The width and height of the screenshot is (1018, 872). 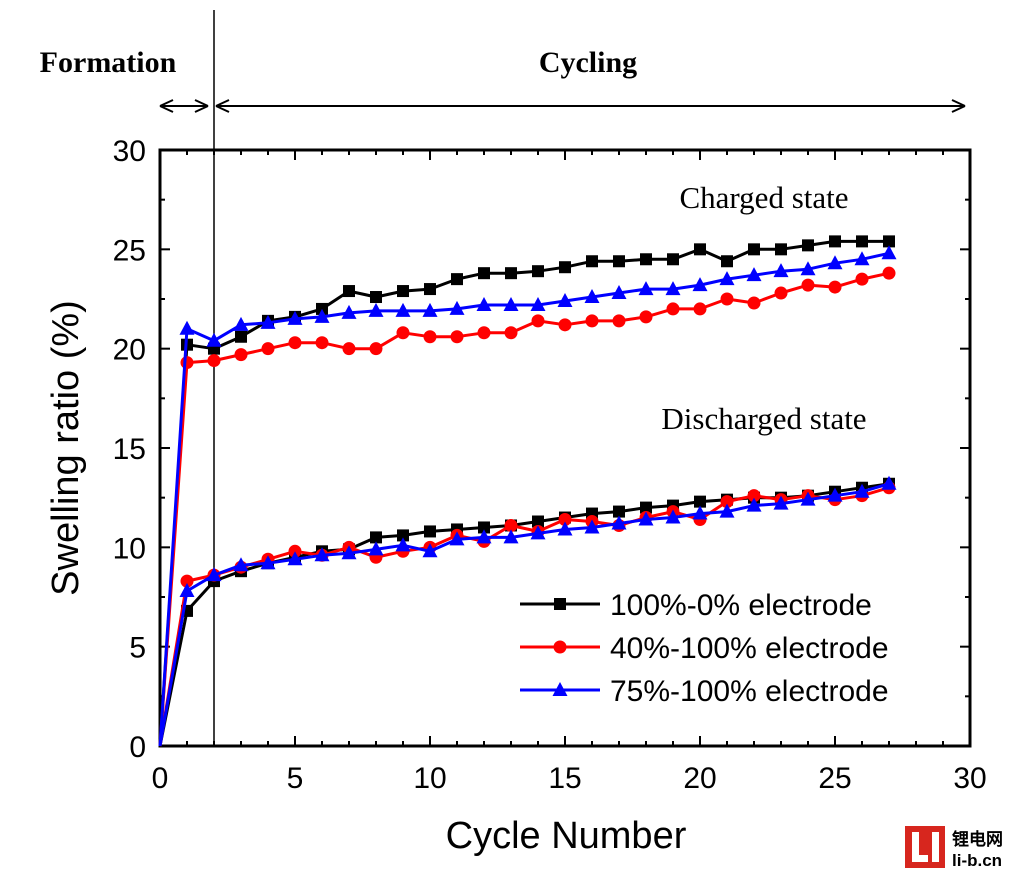 What do you see at coordinates (935, 847) in the screenshot?
I see `logo-mark-i` at bounding box center [935, 847].